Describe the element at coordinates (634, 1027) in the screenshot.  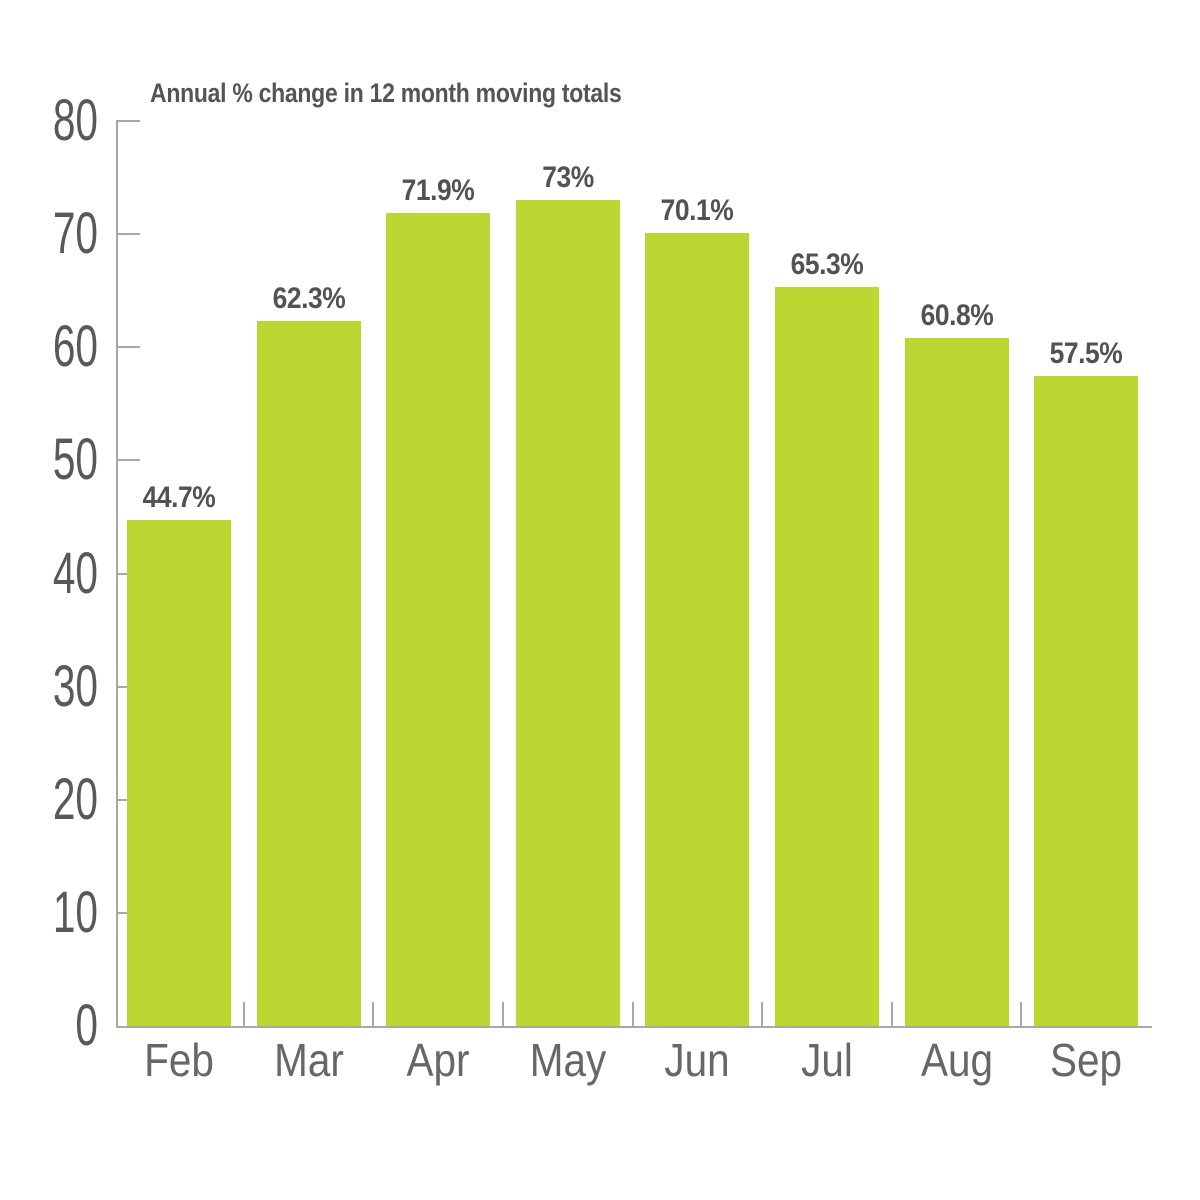
I see `x-axis-line` at that location.